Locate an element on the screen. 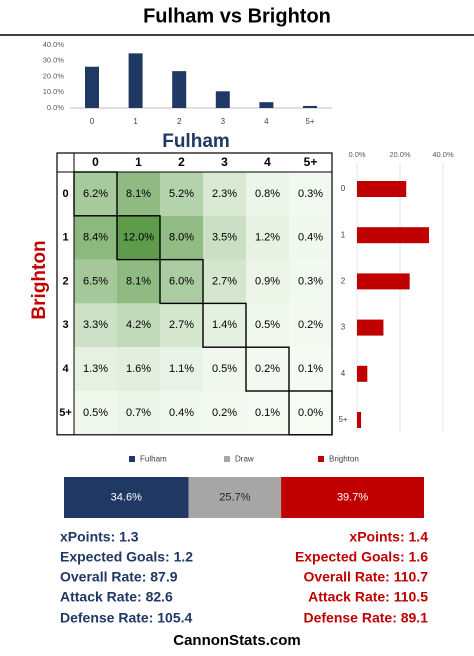 This screenshot has height=656, width=474. cell-label: 0.3% is located at coordinates (310, 194).